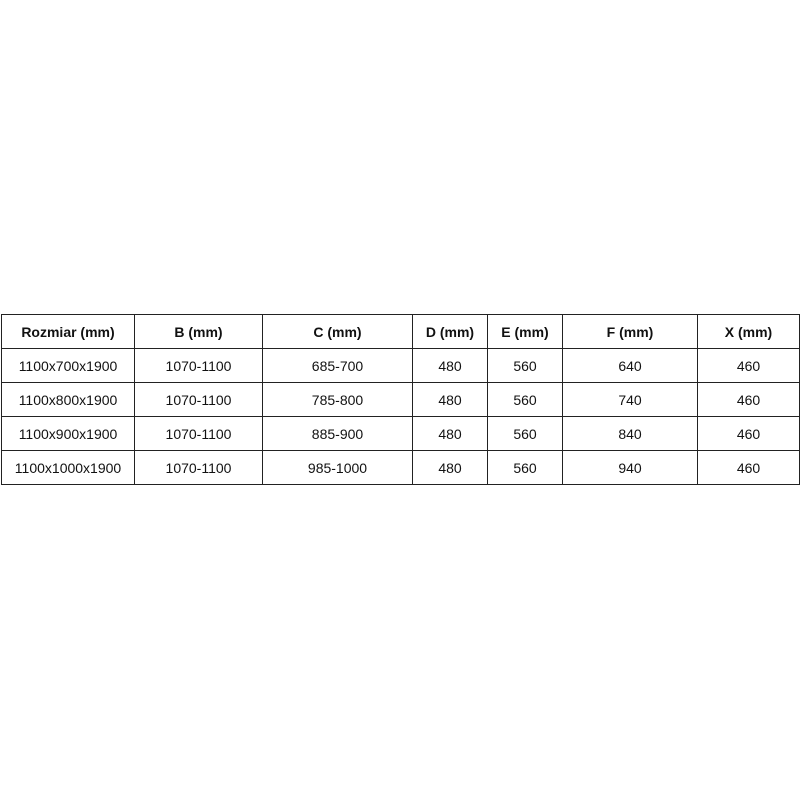  What do you see at coordinates (630, 331) in the screenshot?
I see `header-f: F (mm)` at bounding box center [630, 331].